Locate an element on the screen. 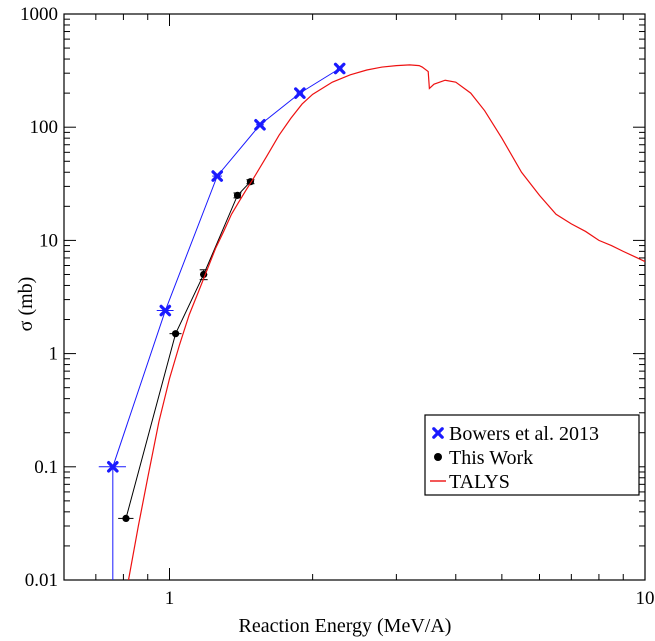 The width and height of the screenshot is (655, 641). legend-box is located at coordinates (532, 455).